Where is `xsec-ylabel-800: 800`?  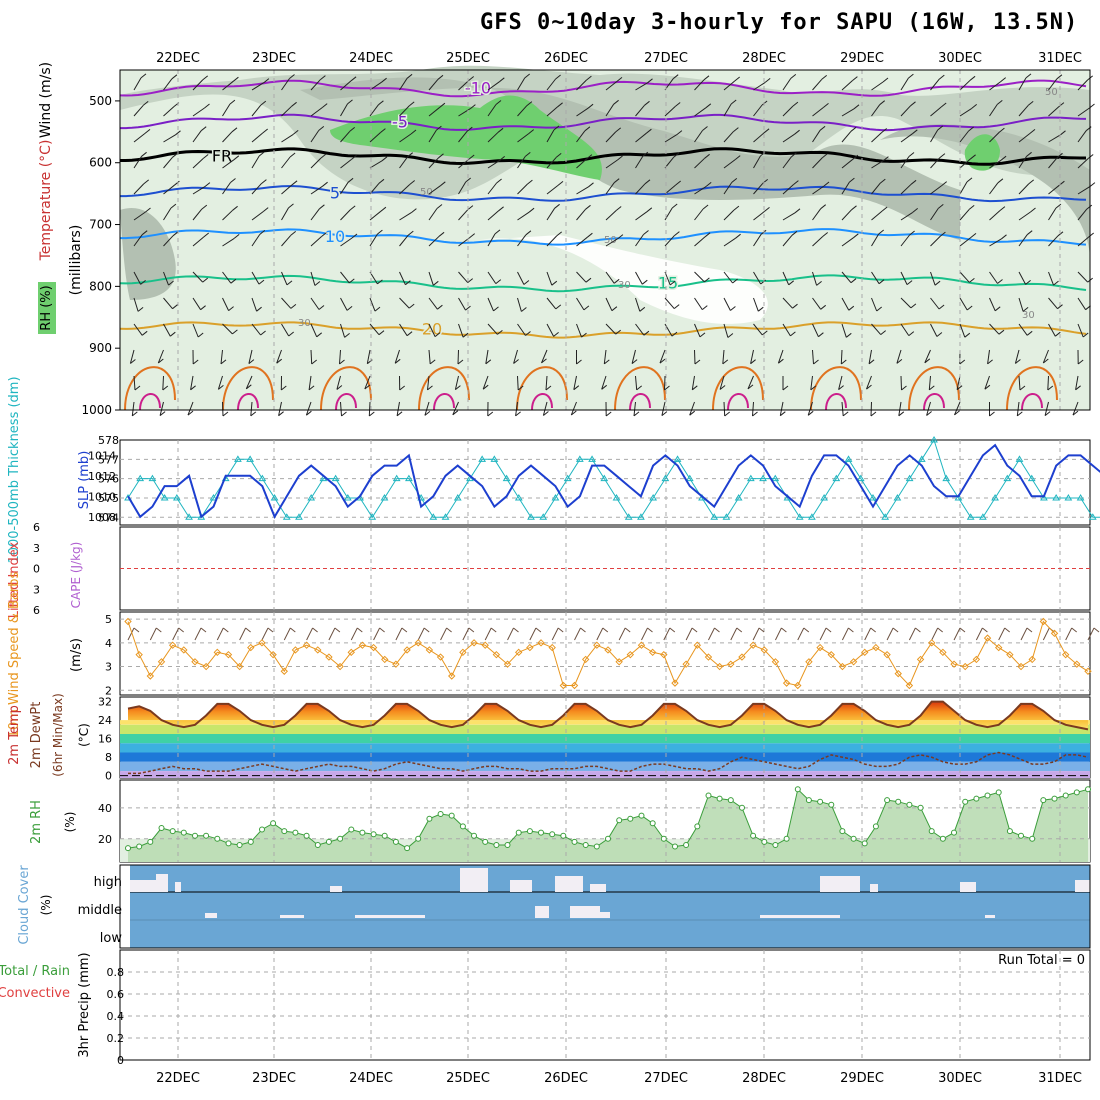 xsec-ylabel-800: 800 is located at coordinates (100, 286).